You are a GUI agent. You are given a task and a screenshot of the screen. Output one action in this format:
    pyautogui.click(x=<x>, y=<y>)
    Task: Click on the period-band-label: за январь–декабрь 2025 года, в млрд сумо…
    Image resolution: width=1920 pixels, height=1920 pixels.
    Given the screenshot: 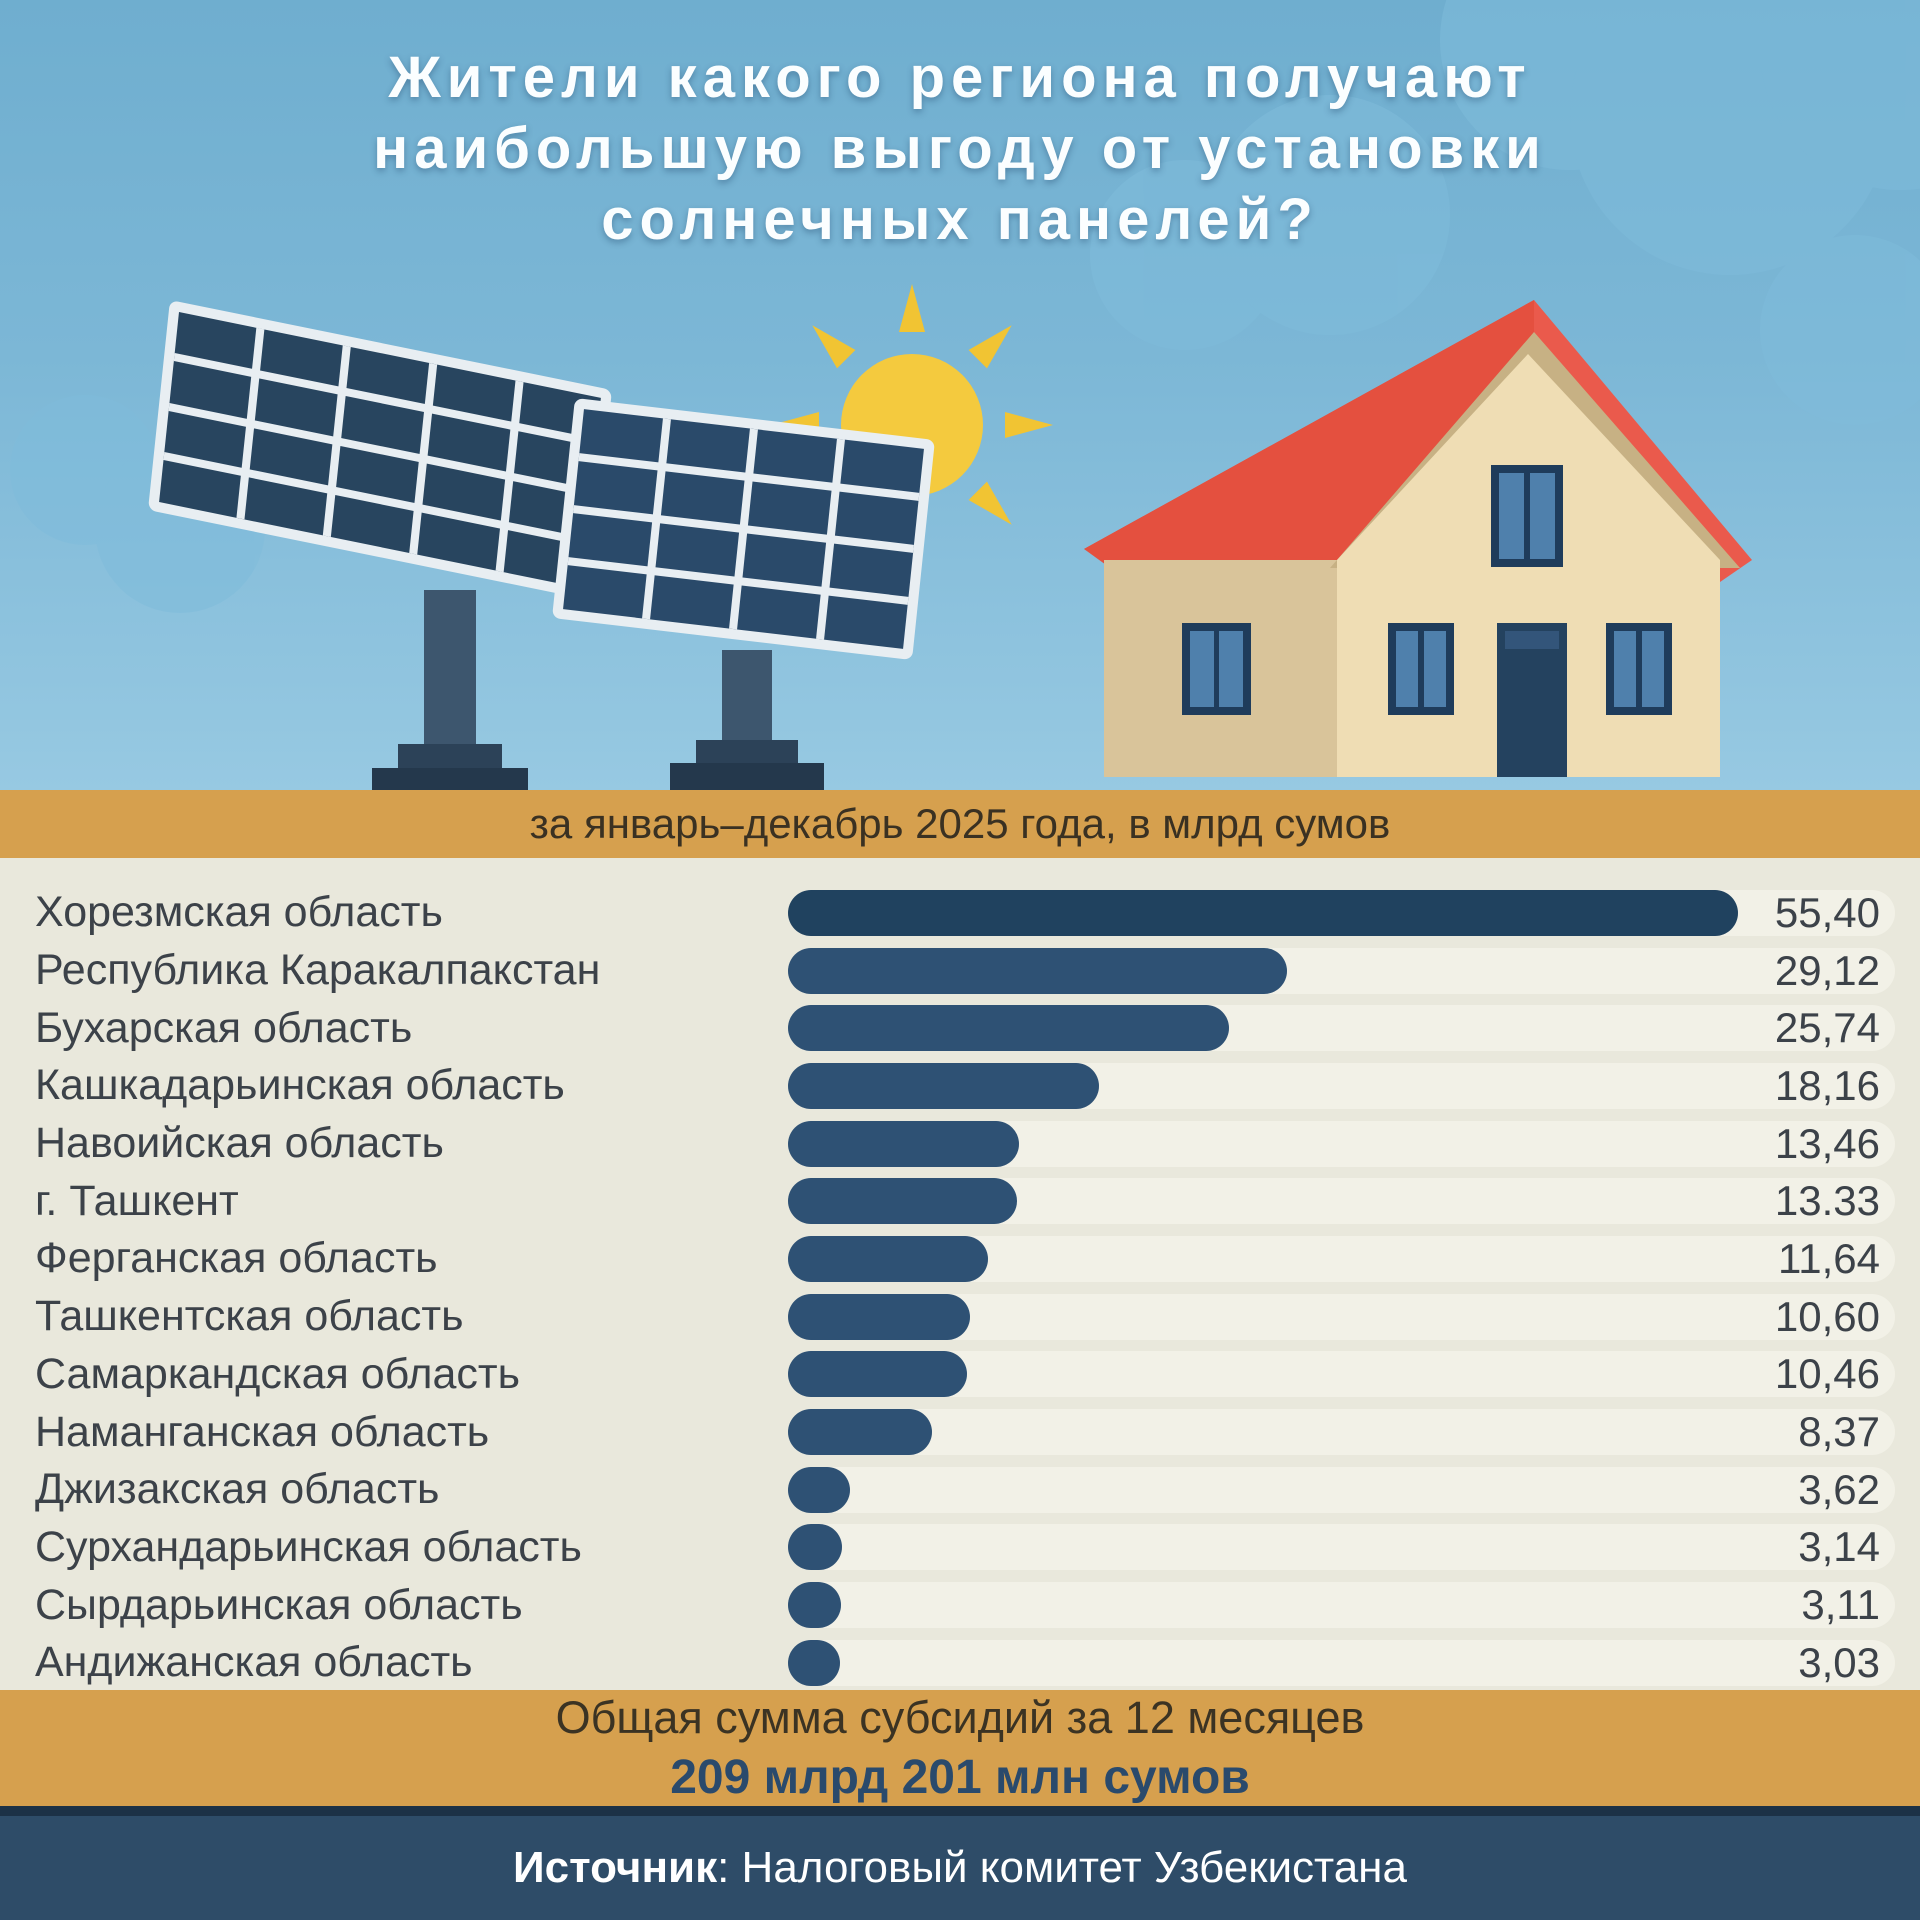 What is the action you would take?
    pyautogui.click(x=960, y=823)
    